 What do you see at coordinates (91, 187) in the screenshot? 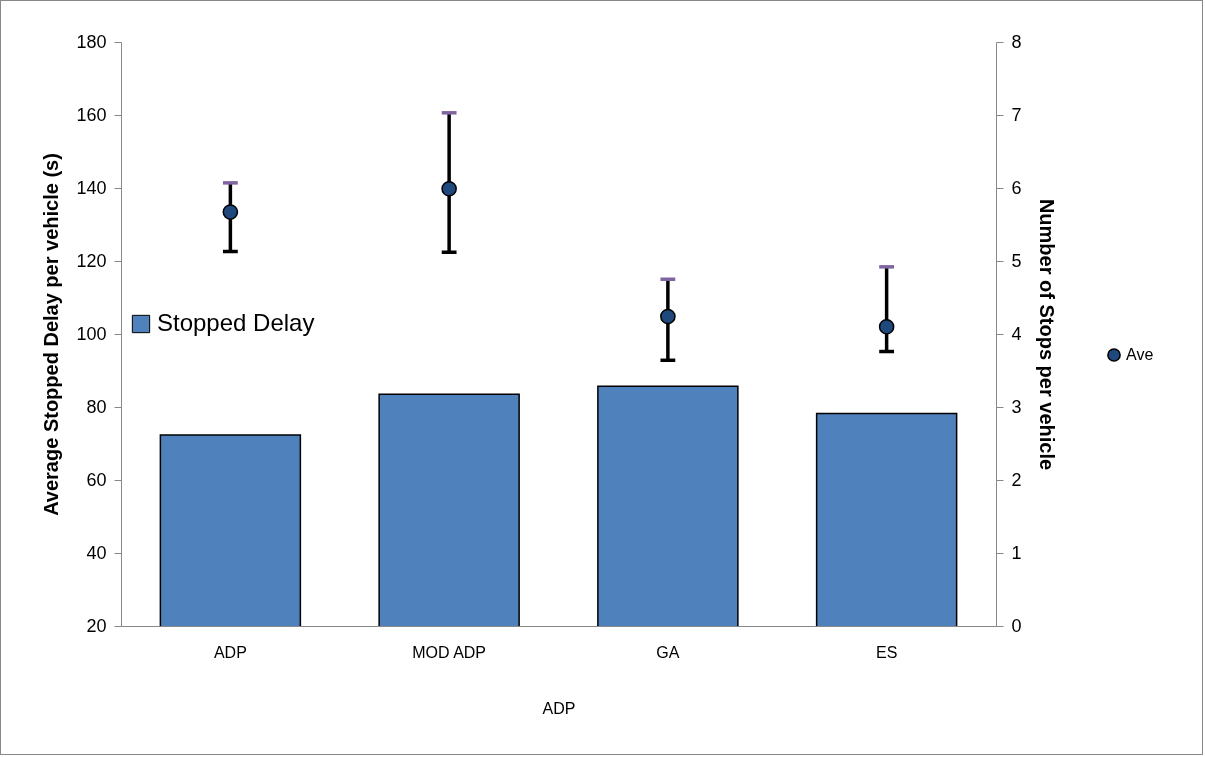
I see `y-tick-label: 140` at bounding box center [91, 187].